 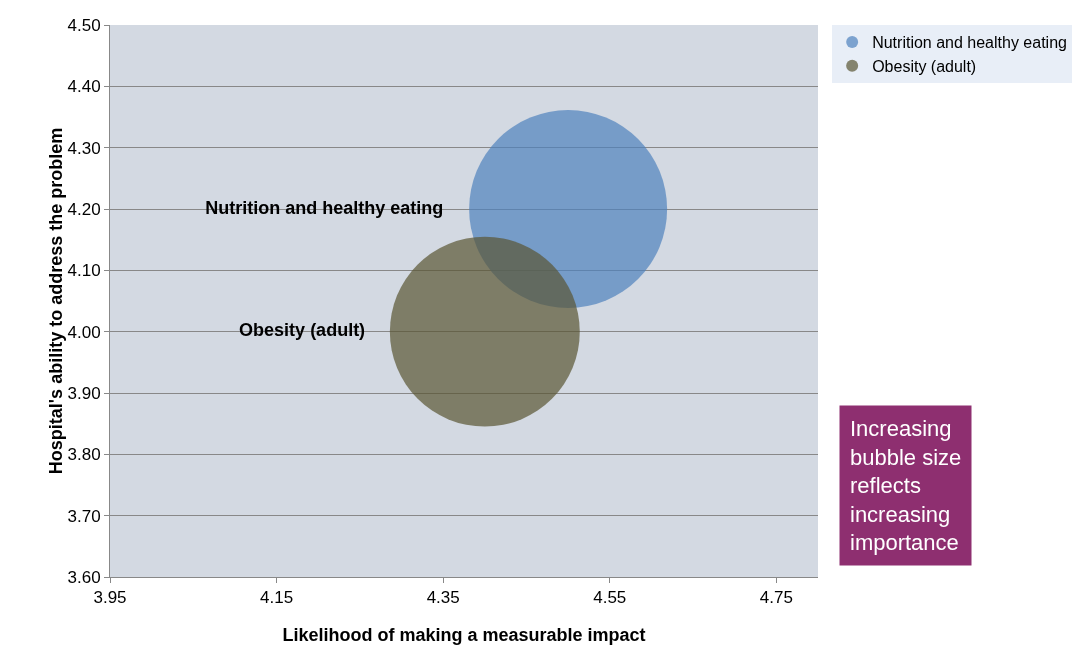 What do you see at coordinates (610, 598) in the screenshot?
I see `x-tick-label: 4.55` at bounding box center [610, 598].